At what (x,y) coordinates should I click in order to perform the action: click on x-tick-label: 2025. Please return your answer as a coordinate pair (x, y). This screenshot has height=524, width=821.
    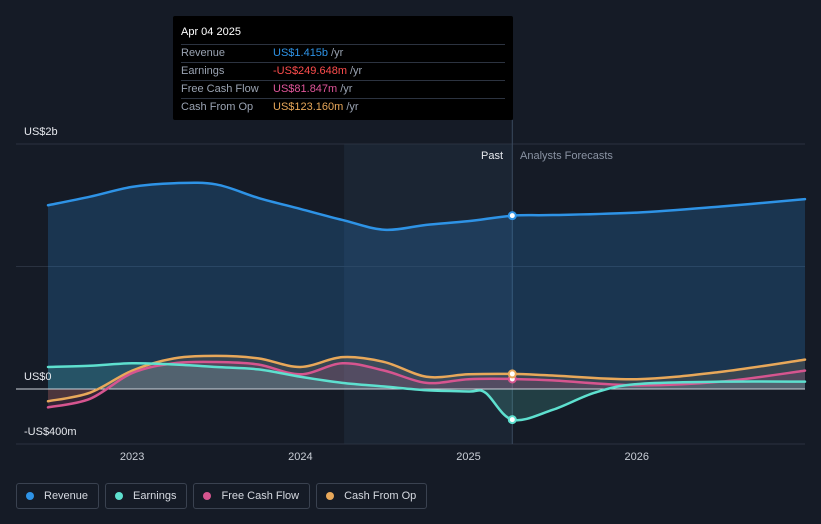
    Looking at the image, I should click on (468, 457).